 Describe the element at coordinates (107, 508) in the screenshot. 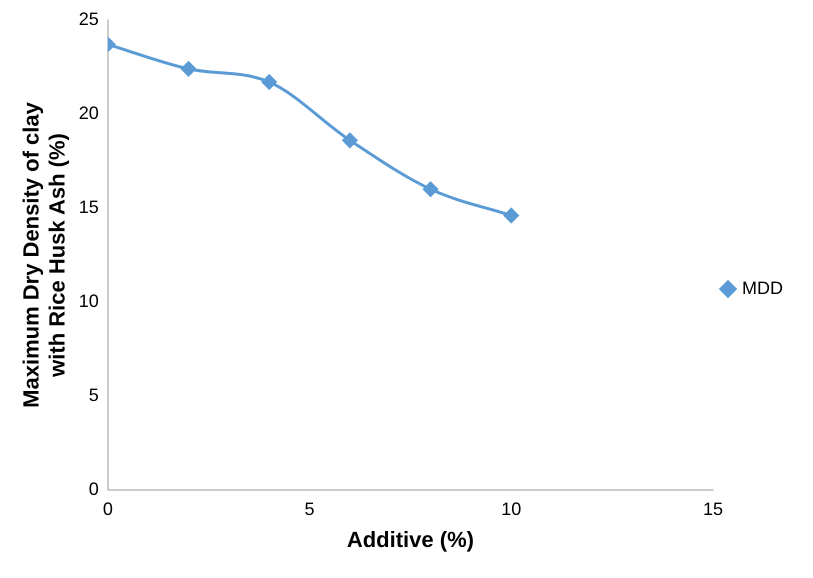

I see `x-tick-label: 0` at that location.